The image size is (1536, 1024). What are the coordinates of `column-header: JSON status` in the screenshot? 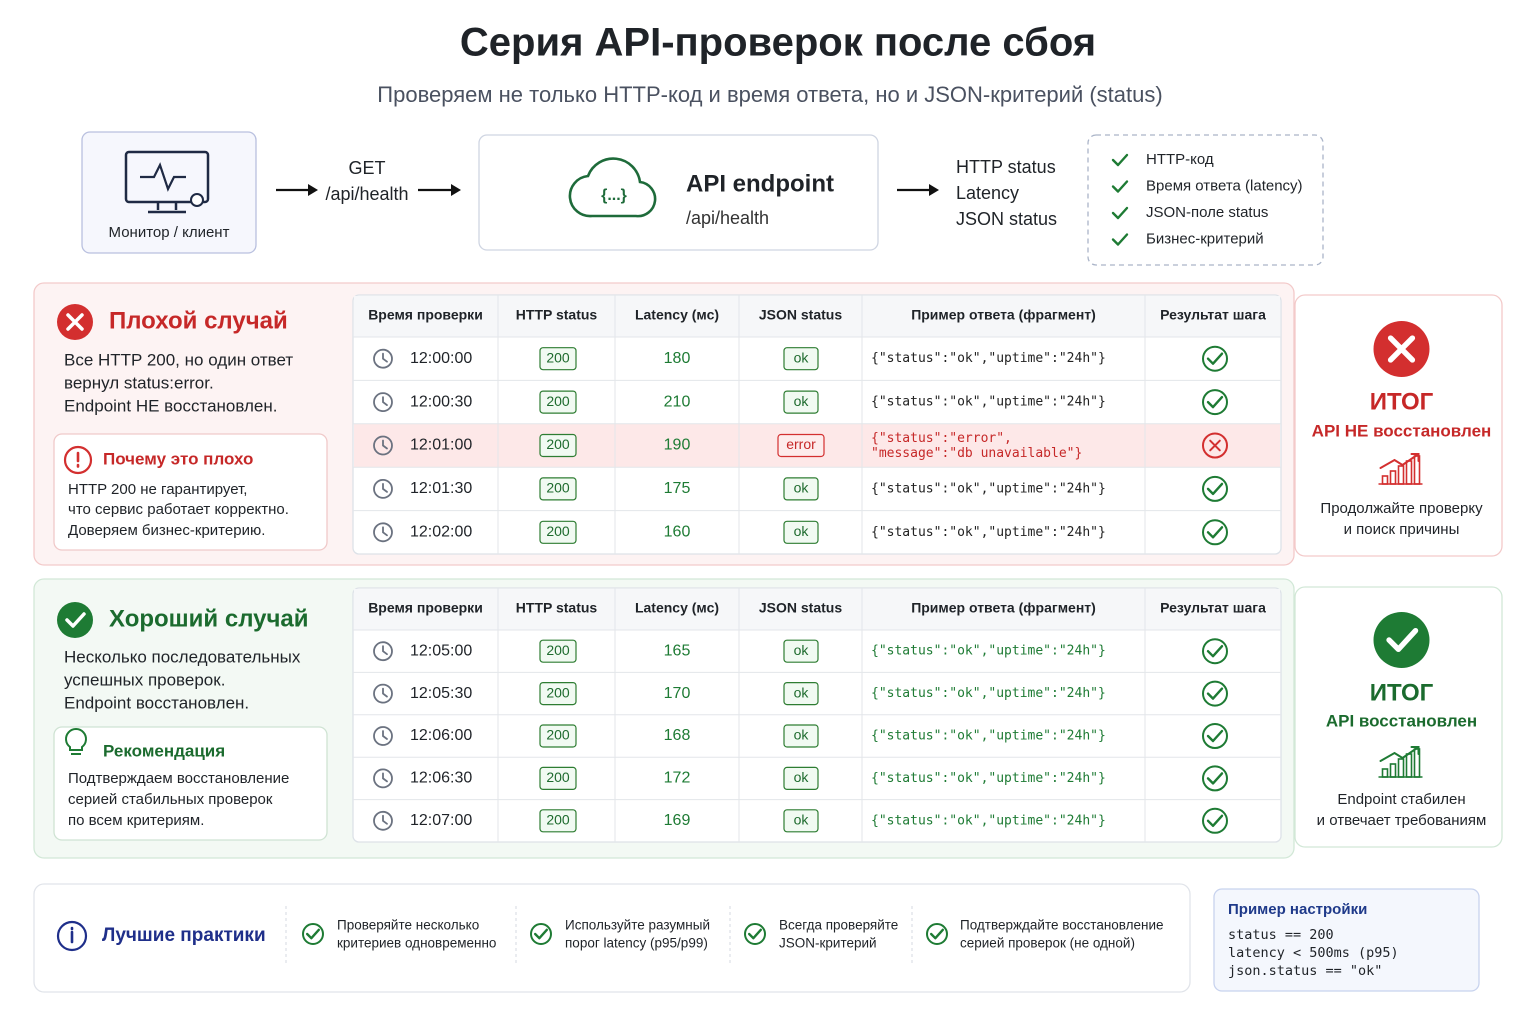 It's located at (800, 608).